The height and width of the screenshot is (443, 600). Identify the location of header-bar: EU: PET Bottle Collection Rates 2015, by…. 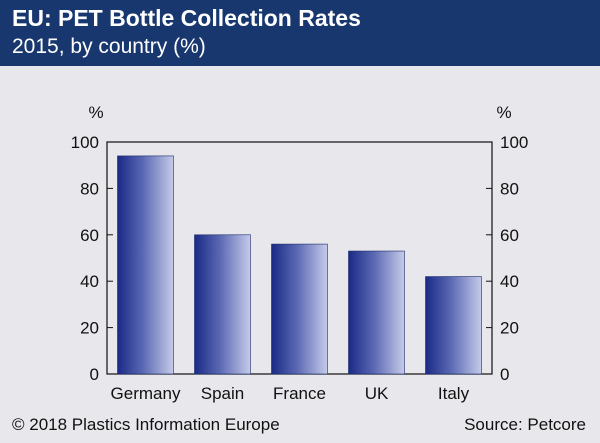
(300, 33).